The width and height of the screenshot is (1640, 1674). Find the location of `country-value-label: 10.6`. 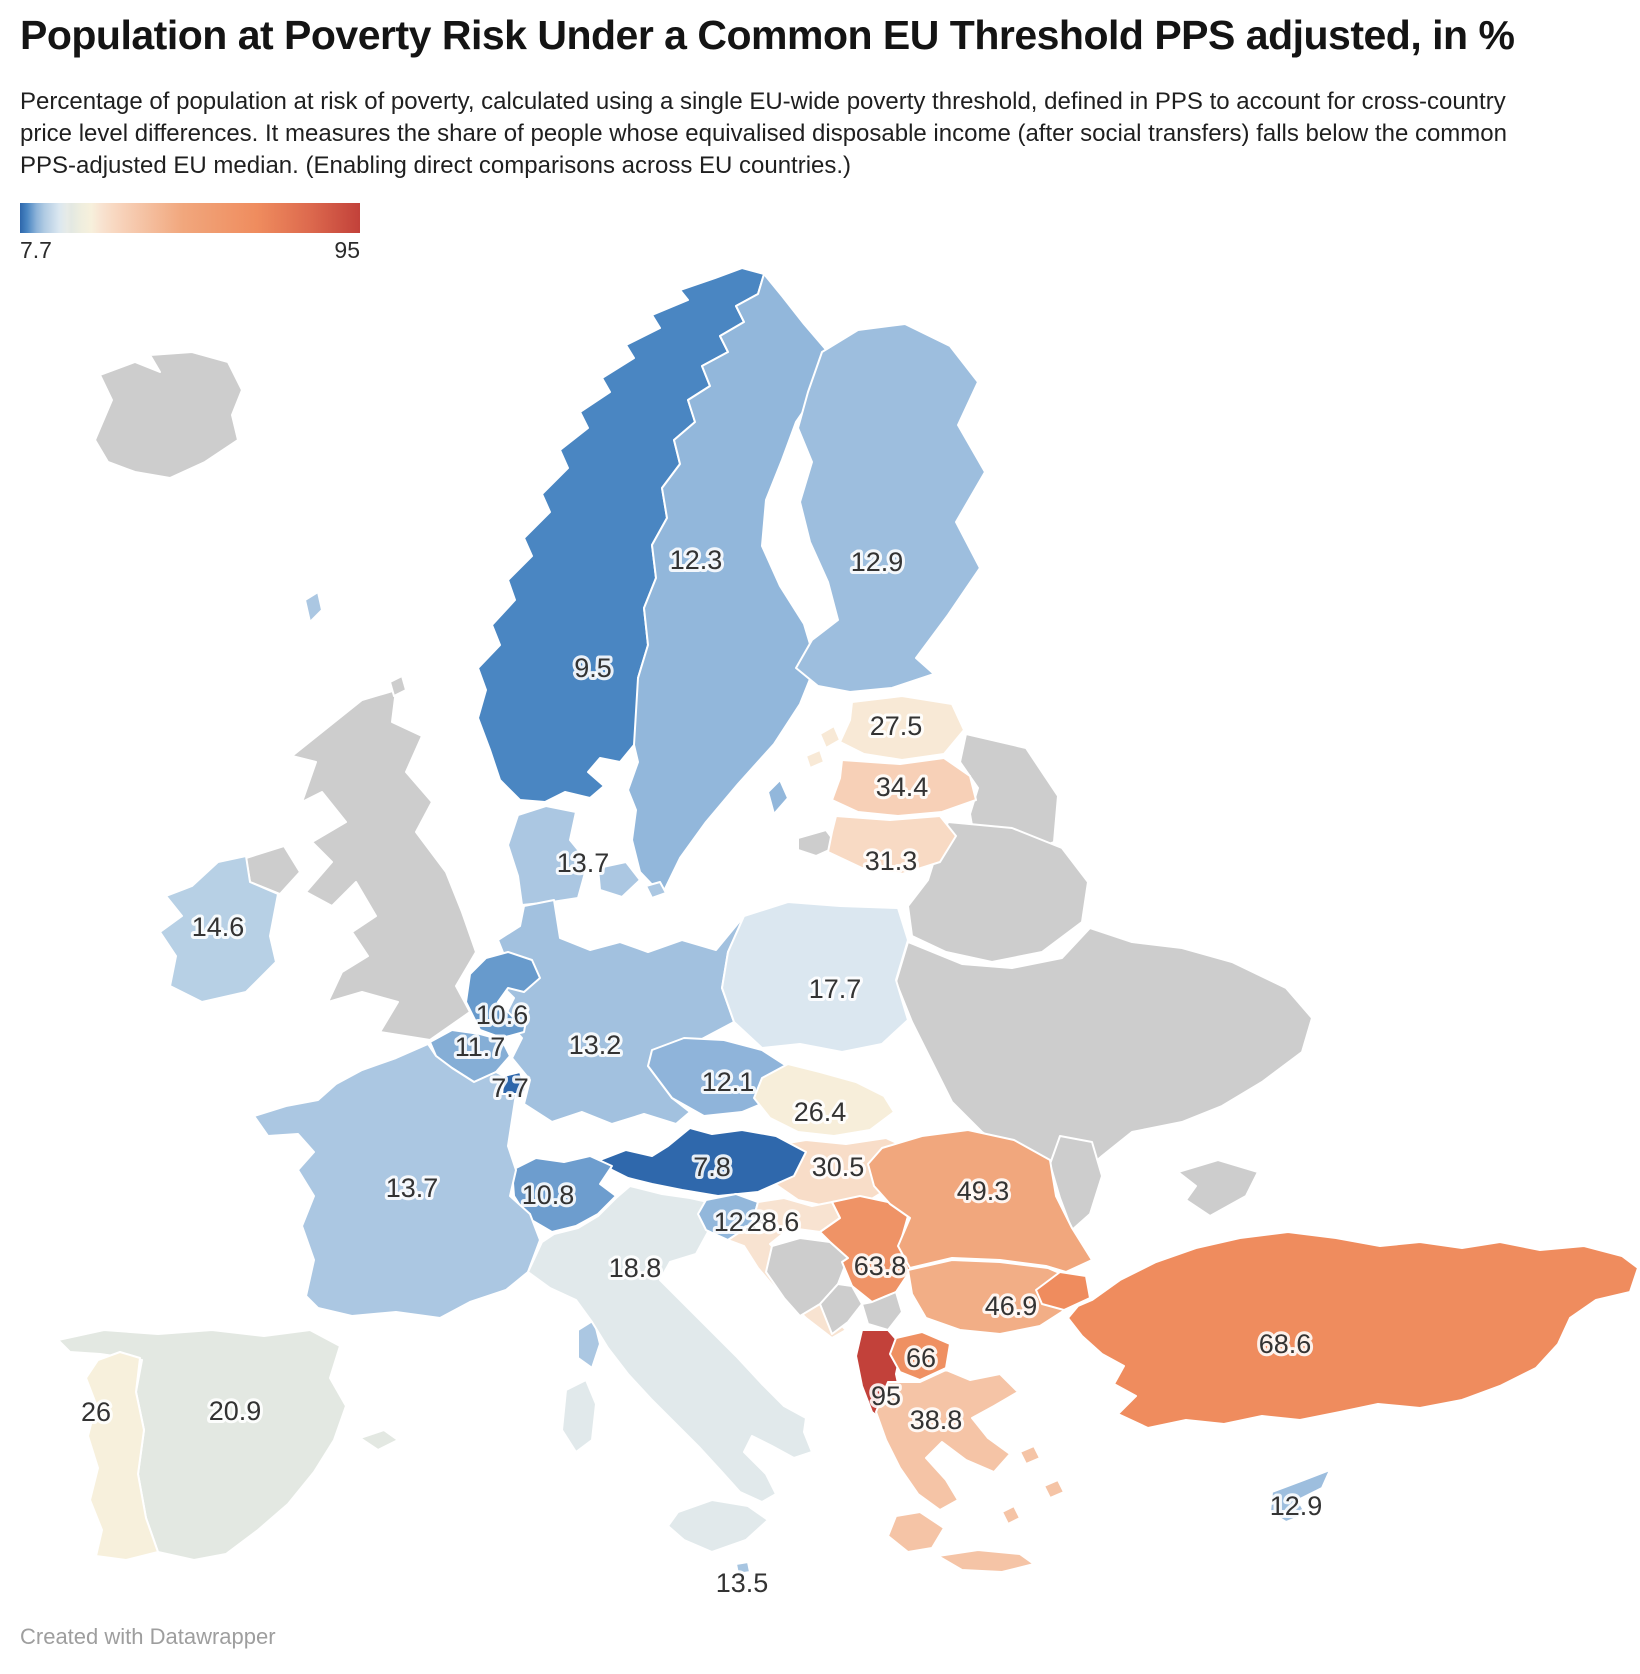

country-value-label: 10.6 is located at coordinates (502, 1015).